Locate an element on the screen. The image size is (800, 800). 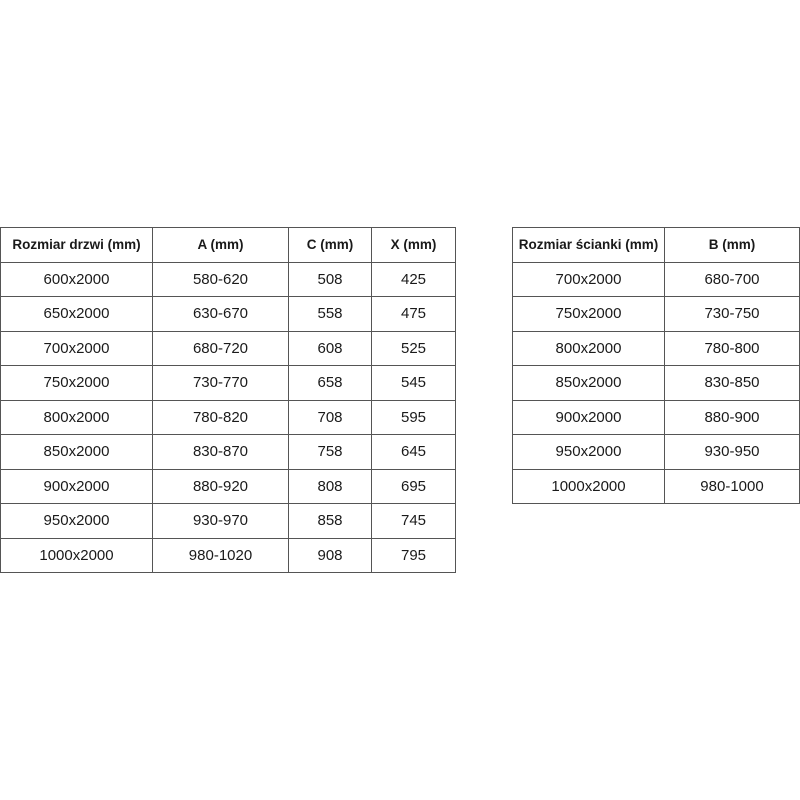
table-row: 850x2000 830-850 is located at coordinates (656, 383).